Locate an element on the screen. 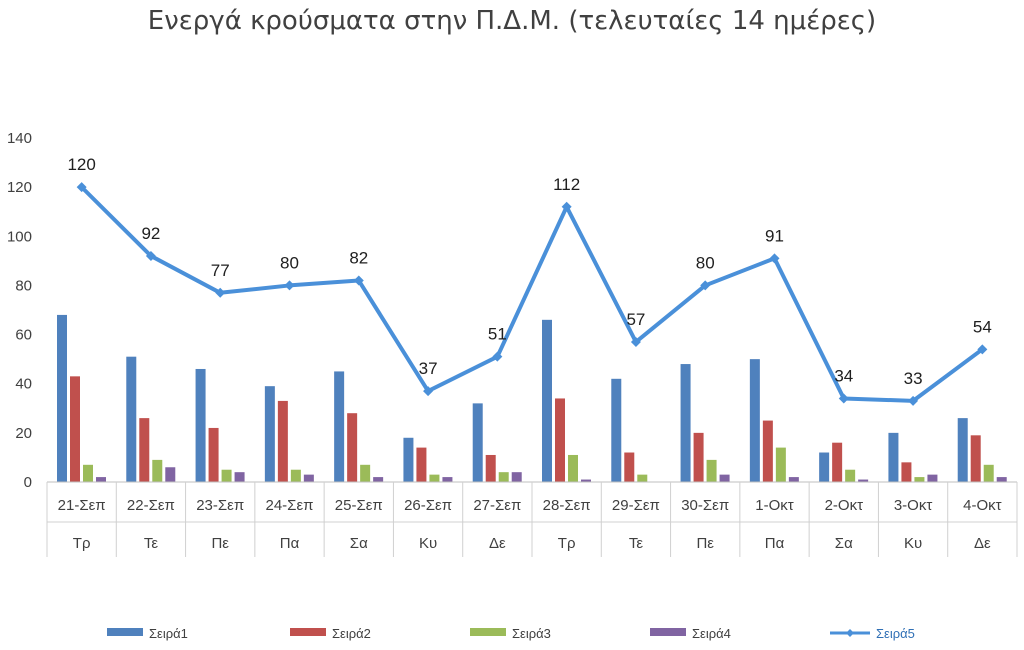 The width and height of the screenshot is (1024, 650). y-tick-label: 140 is located at coordinates (19, 138).